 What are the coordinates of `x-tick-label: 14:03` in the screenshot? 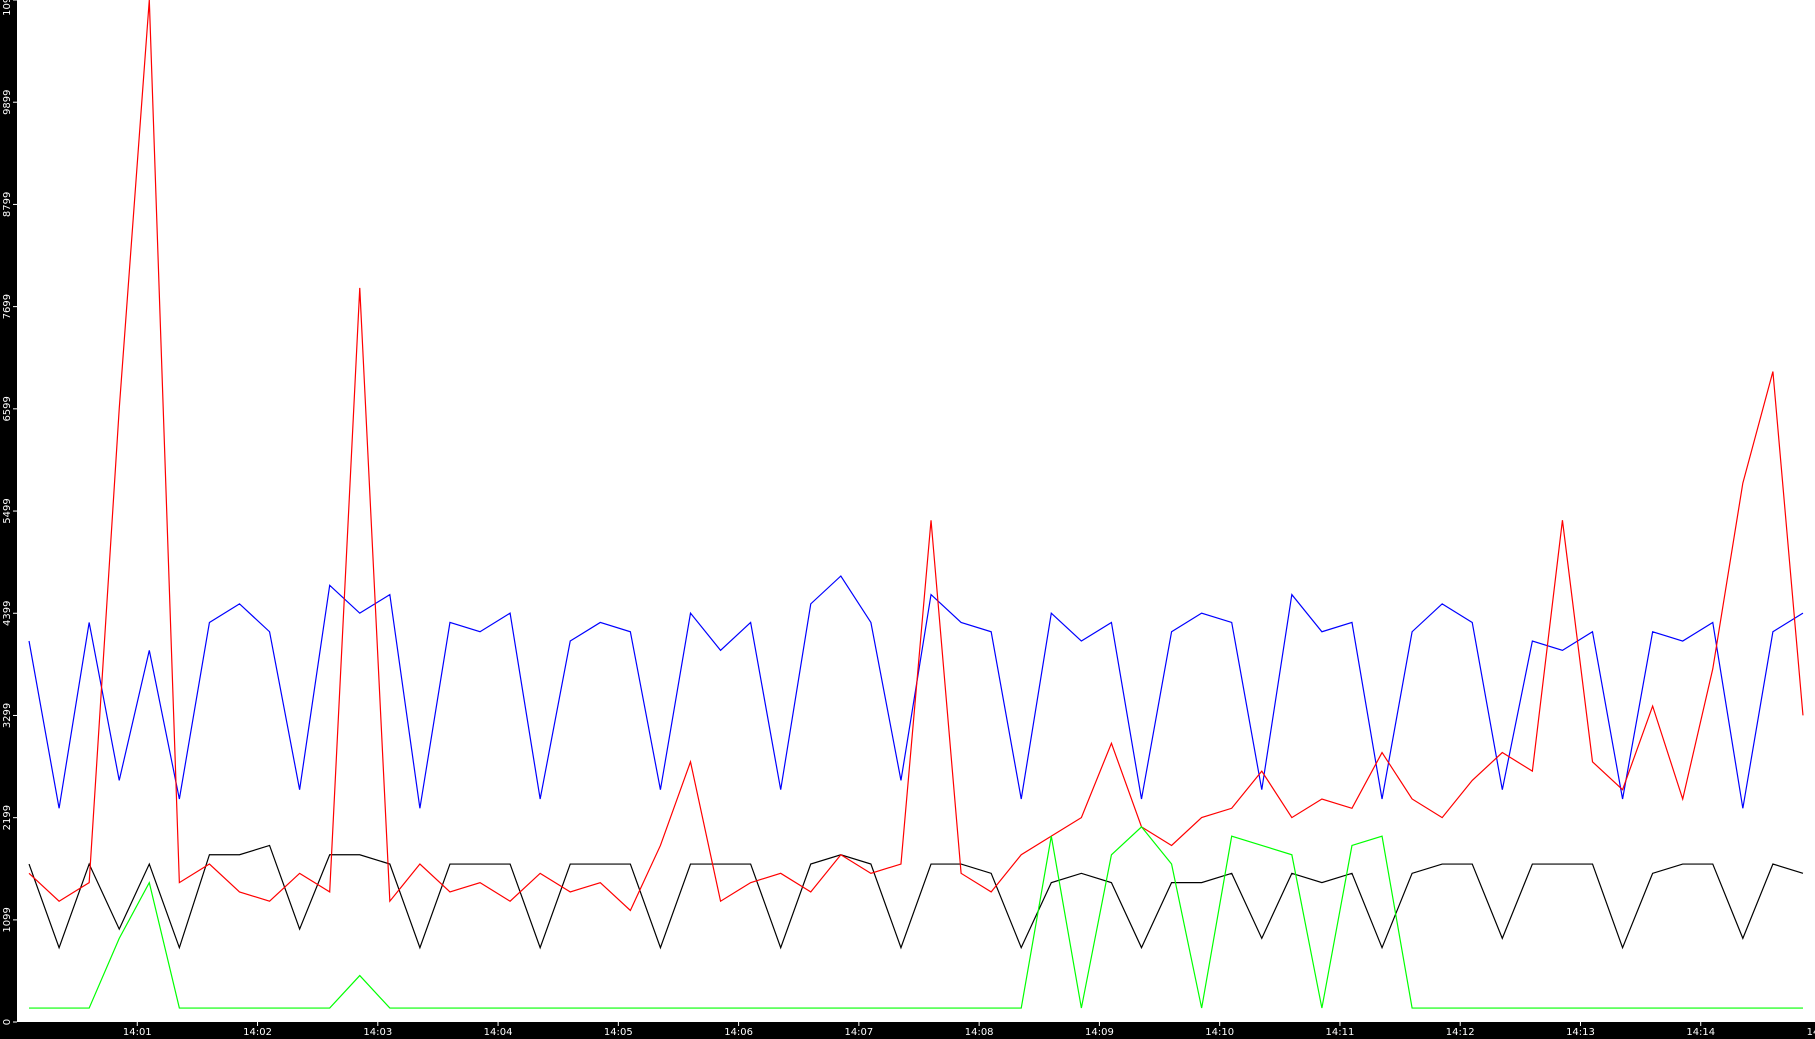 It's located at (377, 1032).